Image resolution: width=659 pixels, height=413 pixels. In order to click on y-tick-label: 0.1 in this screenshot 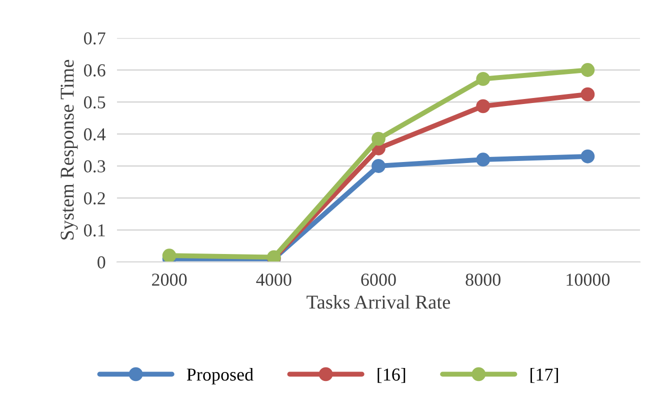, I will do `click(94, 230)`.